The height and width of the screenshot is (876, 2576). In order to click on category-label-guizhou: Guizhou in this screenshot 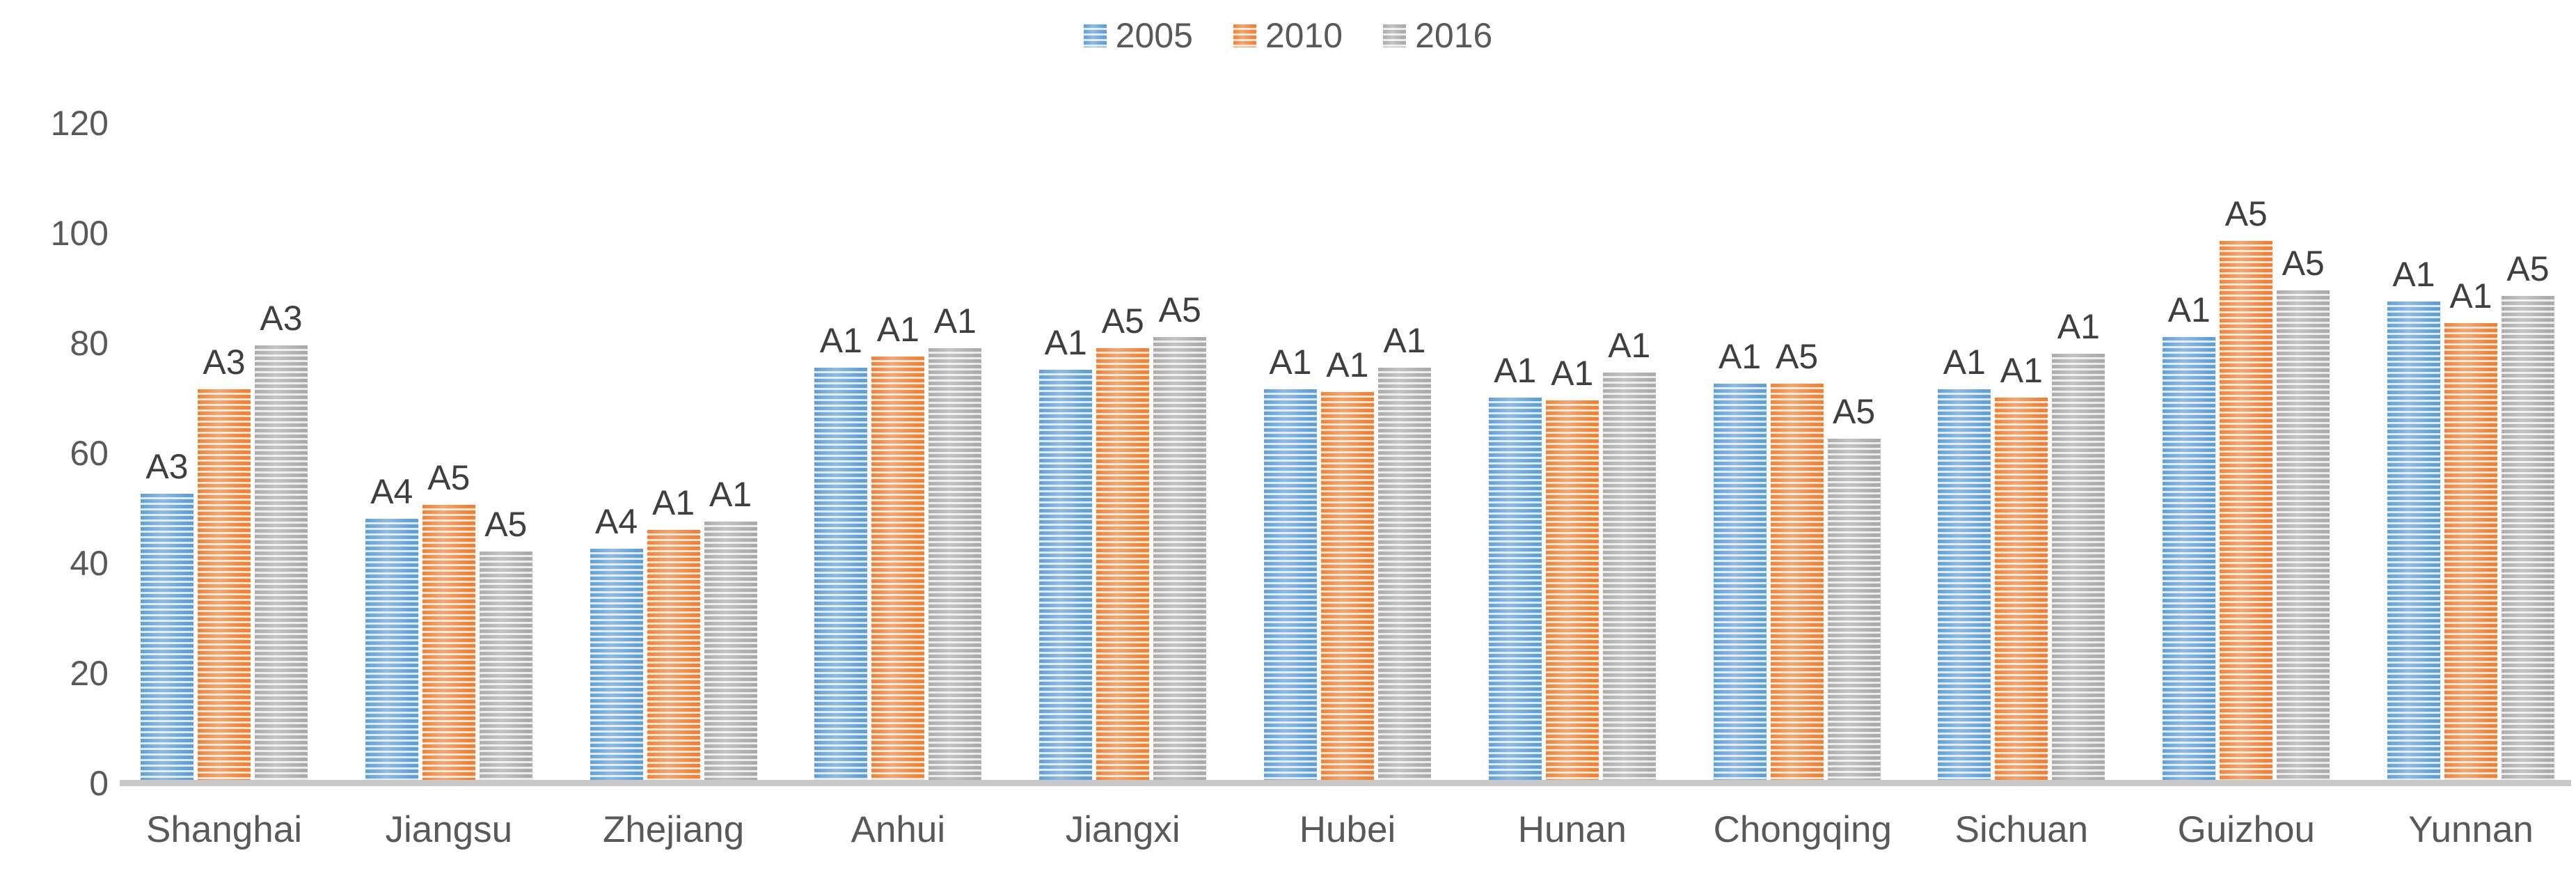, I will do `click(2246, 829)`.